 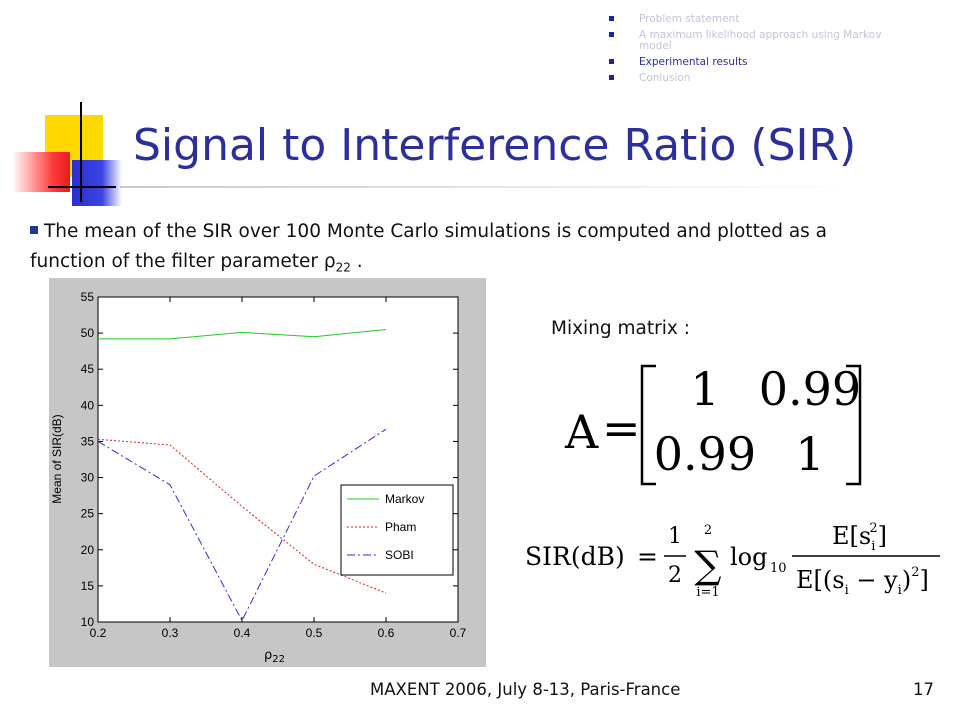 What do you see at coordinates (708, 530) in the screenshot?
I see `sum-upper: 2` at bounding box center [708, 530].